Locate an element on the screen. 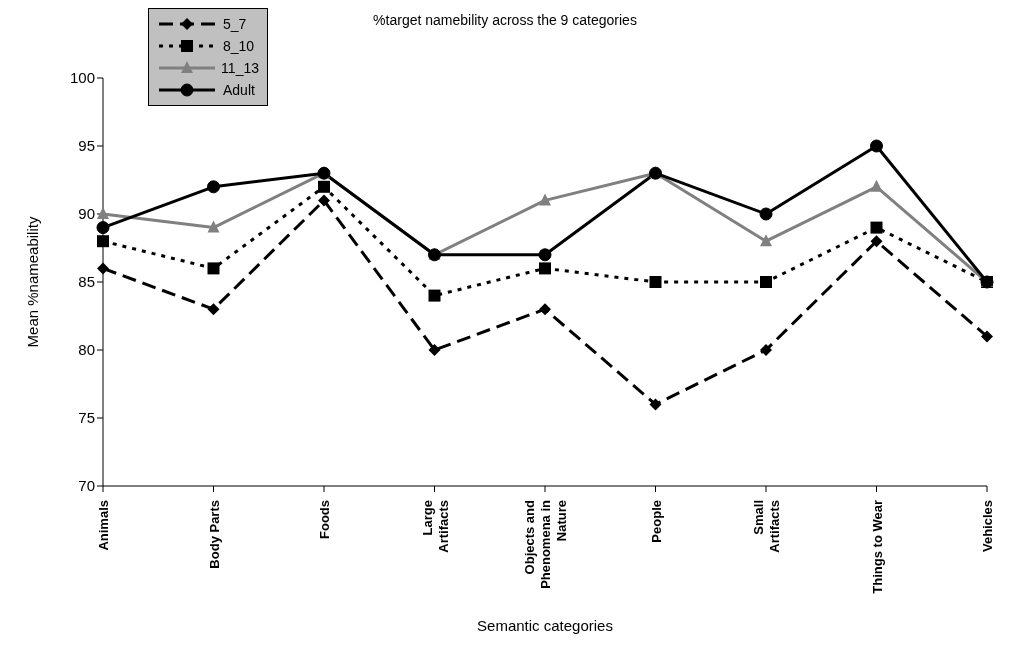 Image resolution: width=1010 pixels, height=654 pixels. y-tick-label: 70 is located at coordinates (86, 486).